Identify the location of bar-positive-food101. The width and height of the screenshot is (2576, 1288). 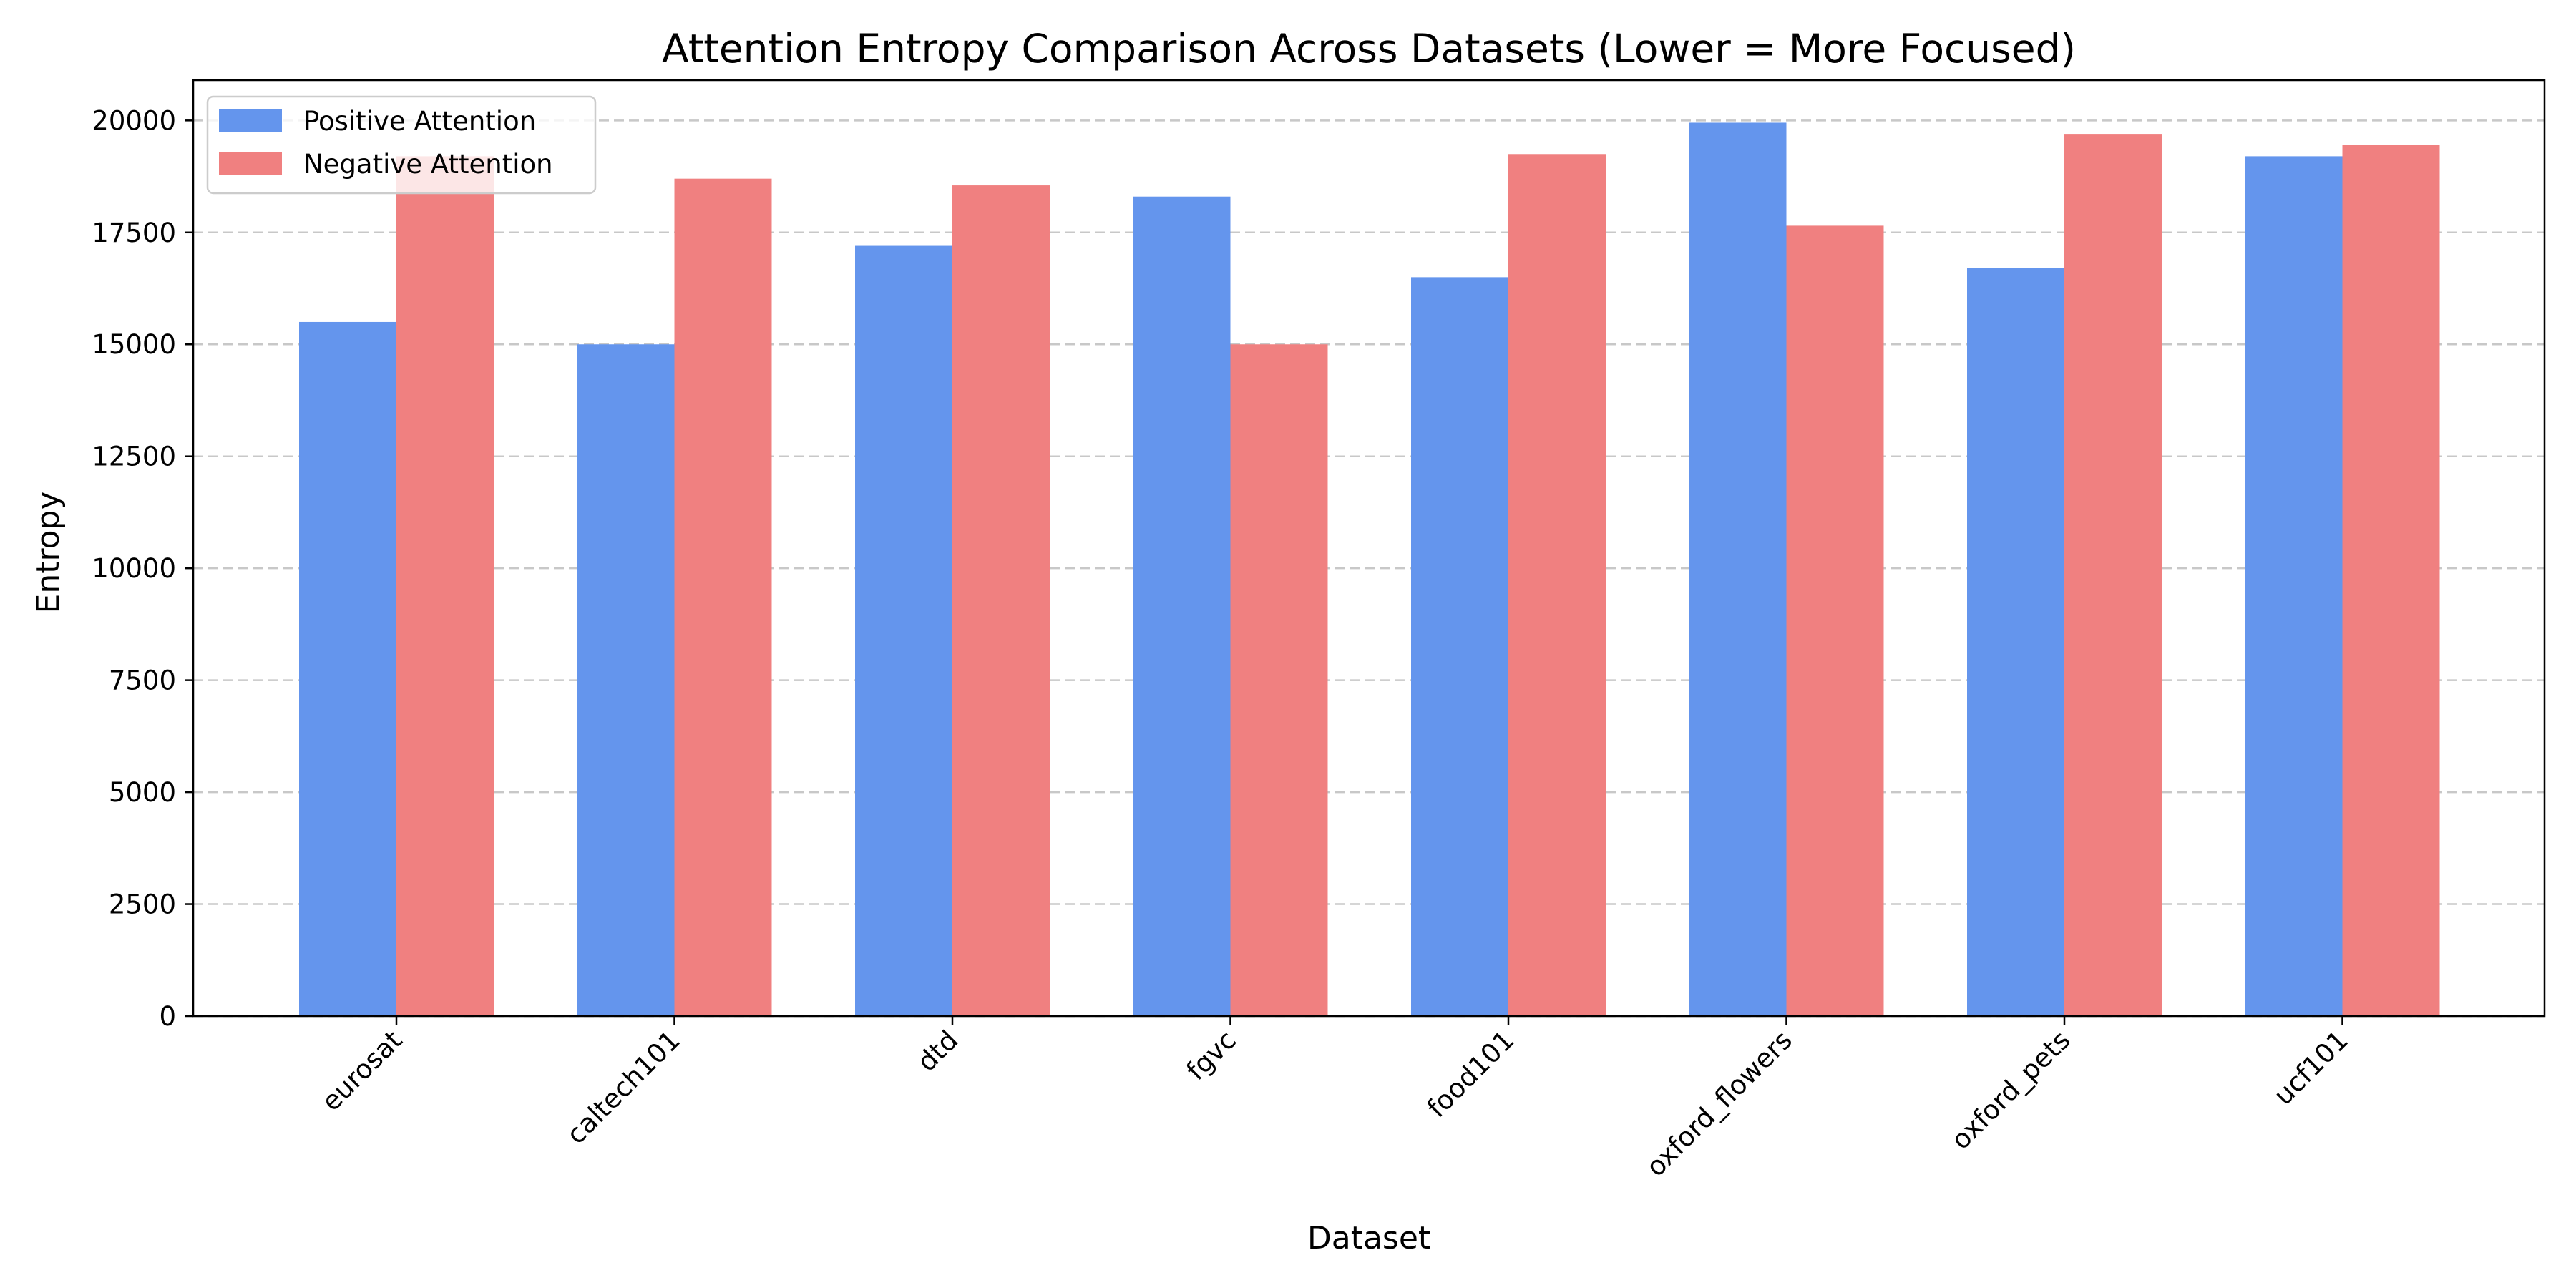
(1459, 646).